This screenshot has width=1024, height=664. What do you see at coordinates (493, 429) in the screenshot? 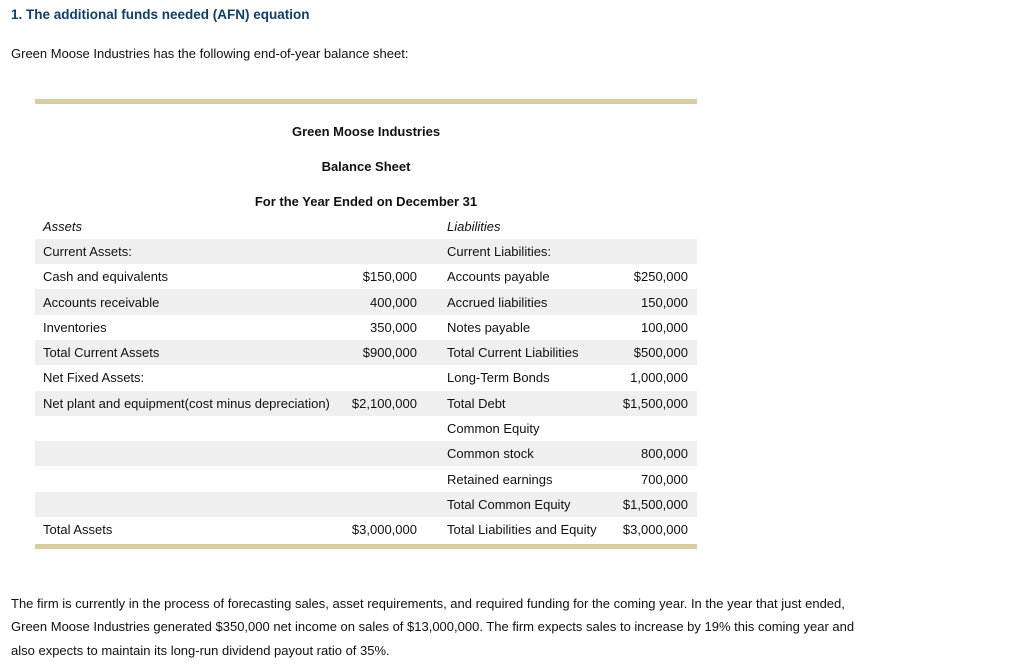
I see `liability-label: Common Equity` at bounding box center [493, 429].